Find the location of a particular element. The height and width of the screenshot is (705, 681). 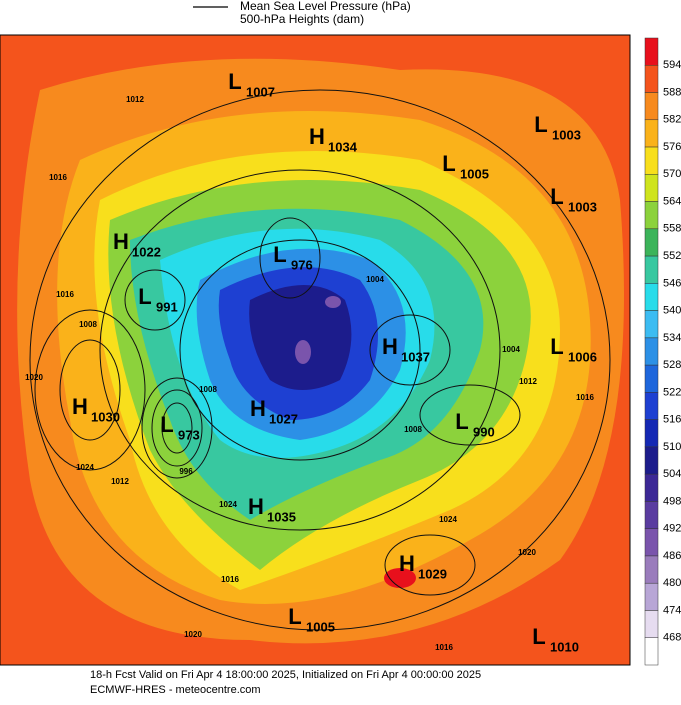

colorbar-label: 582 is located at coordinates (672, 120).